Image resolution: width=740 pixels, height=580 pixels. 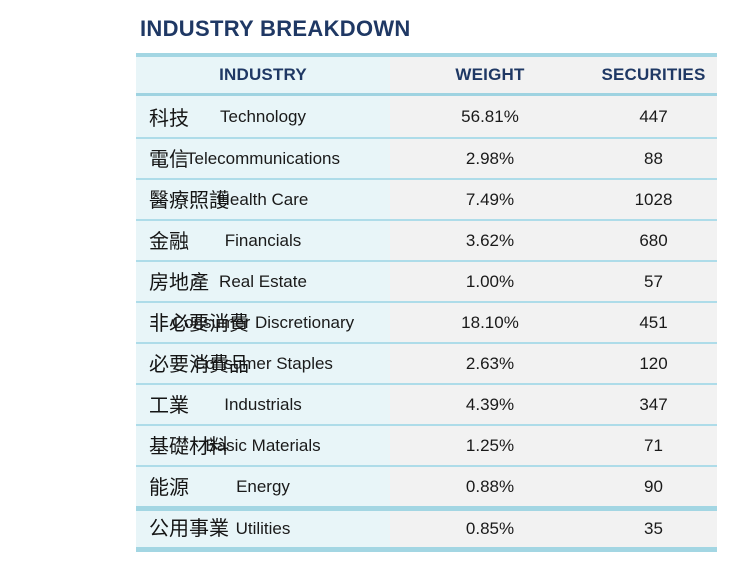 What do you see at coordinates (199, 365) in the screenshot?
I see `row-label-zh: 必要消費品` at bounding box center [199, 365].